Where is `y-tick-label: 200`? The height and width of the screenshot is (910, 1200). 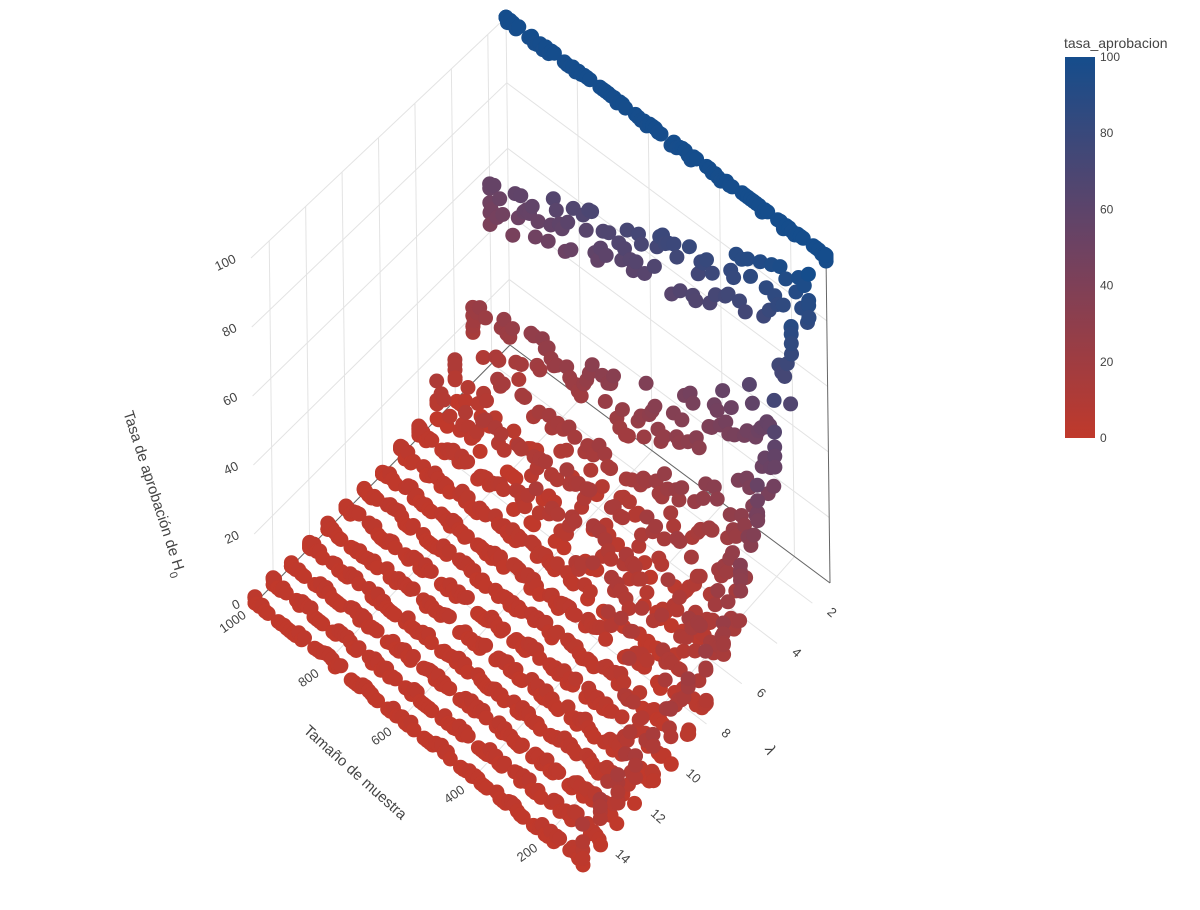
y-tick-label: 200 is located at coordinates (527, 852).